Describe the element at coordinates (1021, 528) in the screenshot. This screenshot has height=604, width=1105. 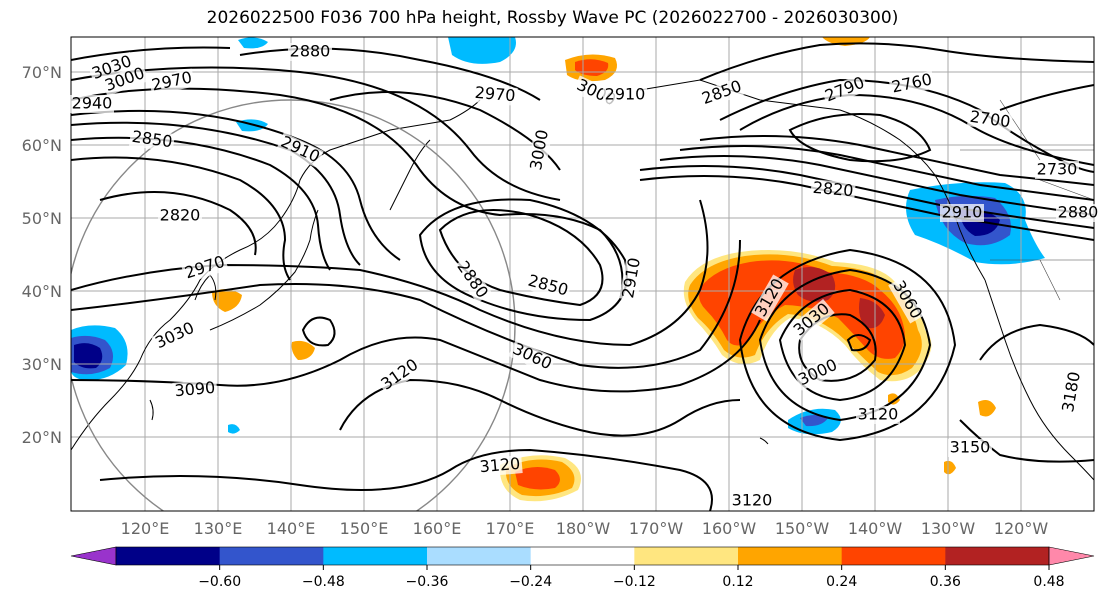
I see `lon-tick-label: 120°W` at that location.